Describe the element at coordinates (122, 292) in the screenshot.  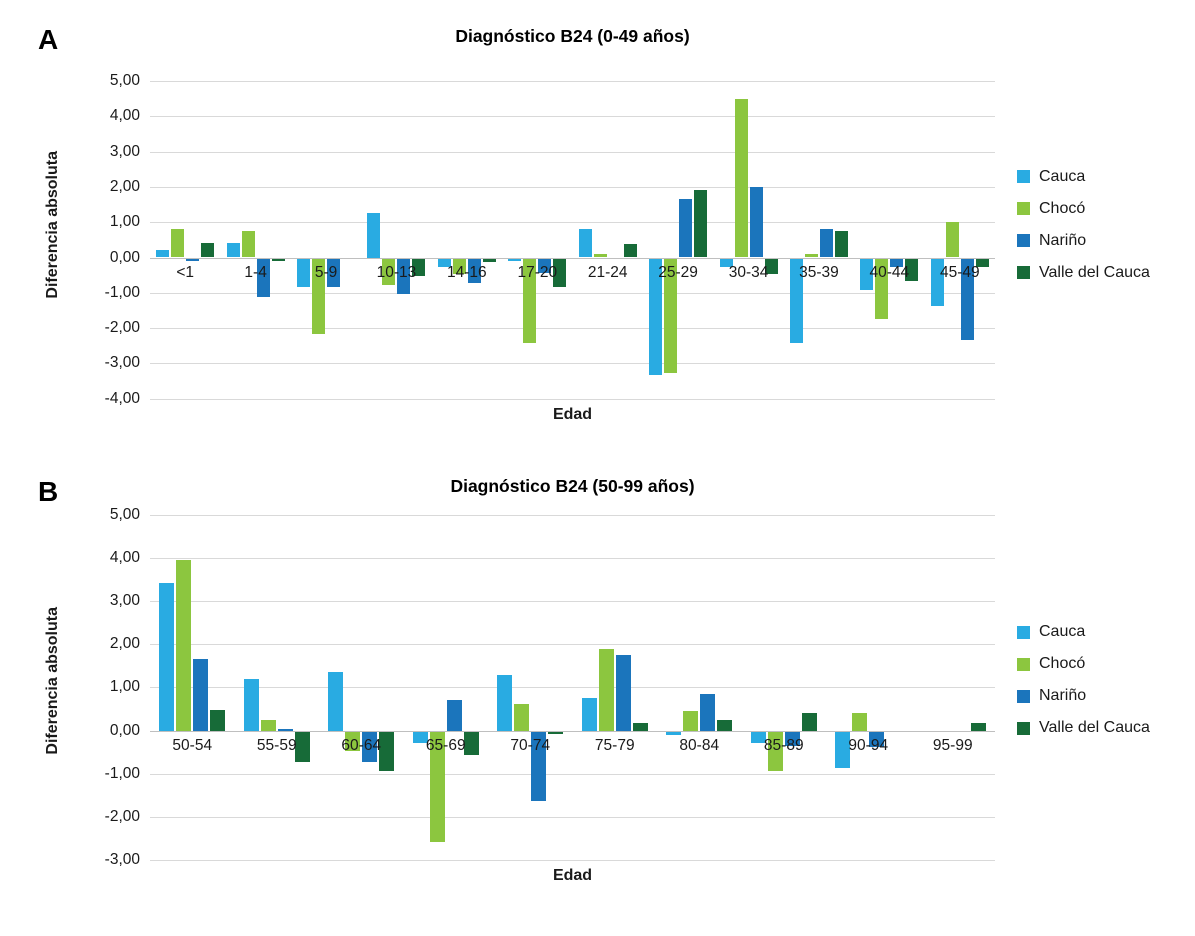
I see `y-tick-label: -1,00` at that location.